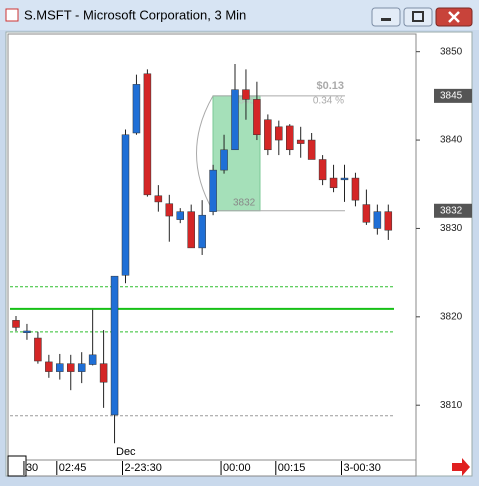  Describe the element at coordinates (386, 17) in the screenshot. I see `minimize-button` at that location.